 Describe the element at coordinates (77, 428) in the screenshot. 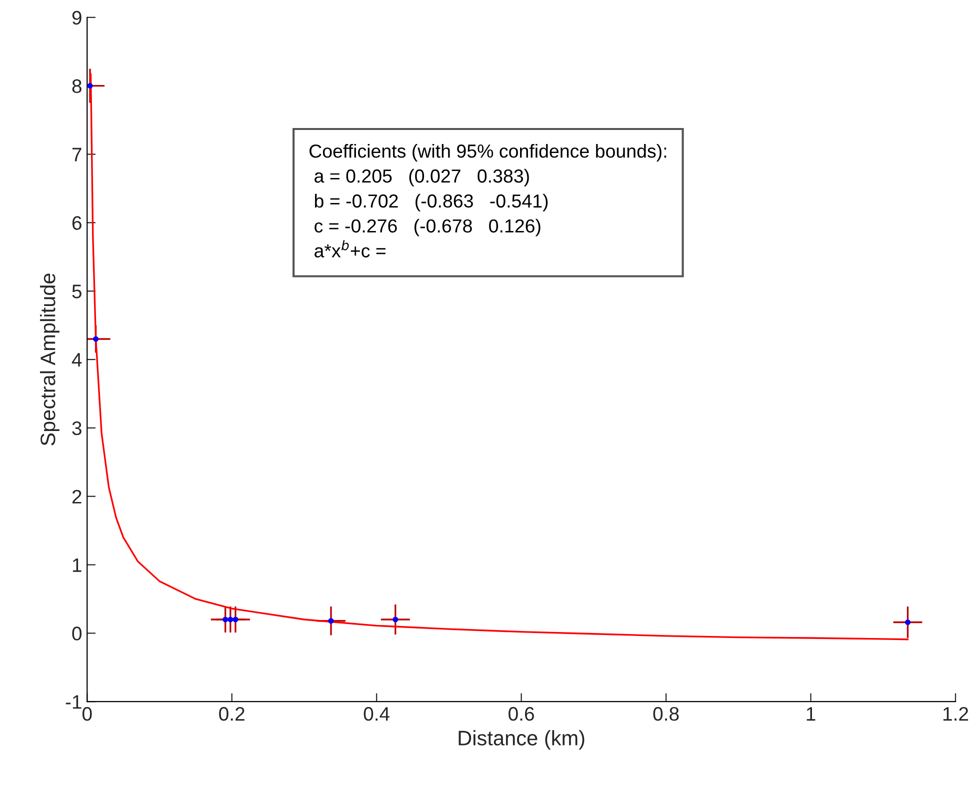

I see `y-tick-label: 3` at that location.